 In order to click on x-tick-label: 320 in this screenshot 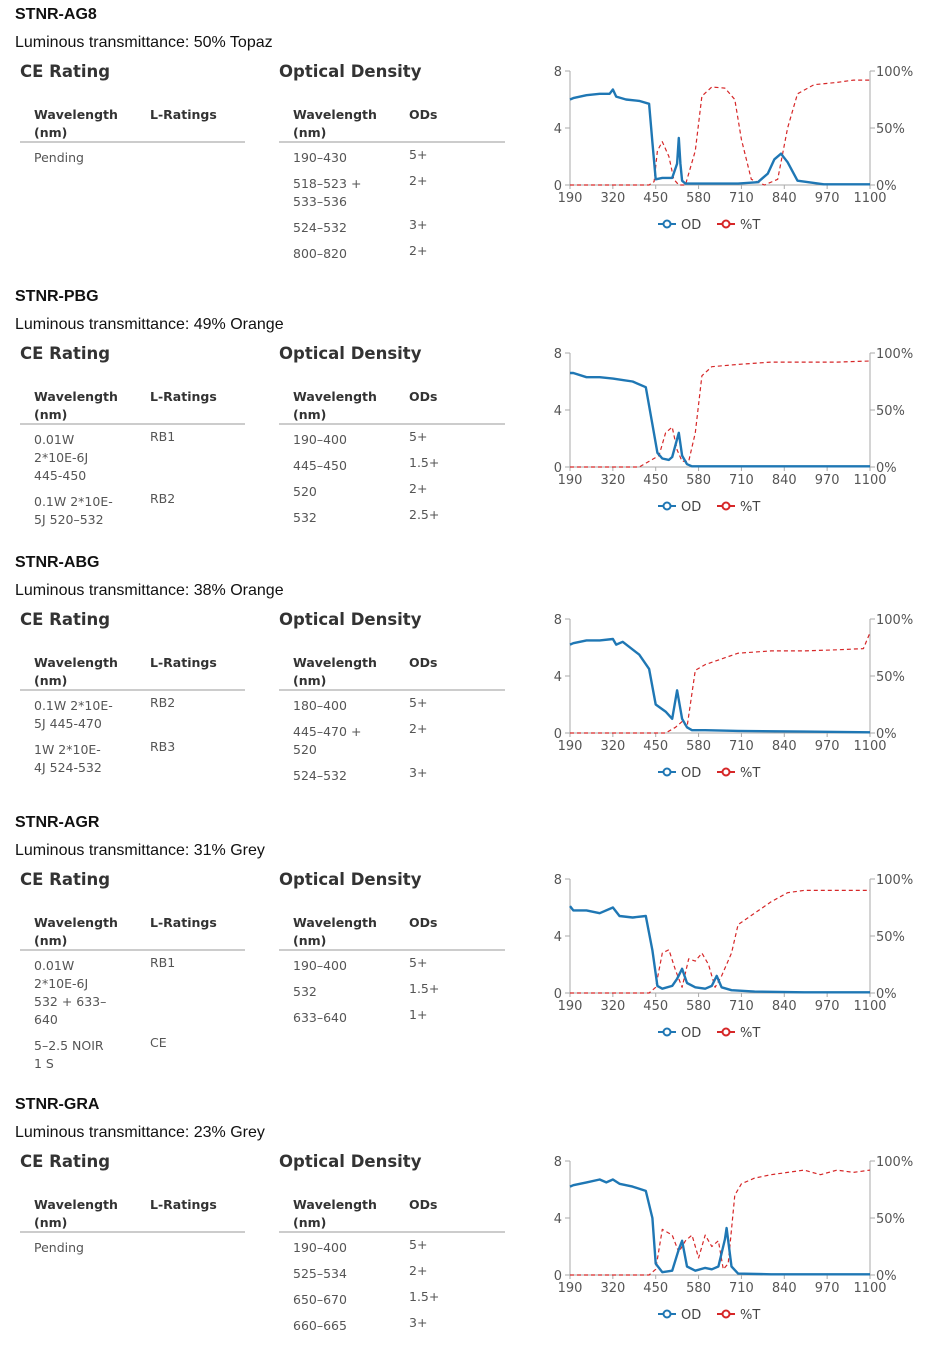, I will do `click(612, 1288)`.